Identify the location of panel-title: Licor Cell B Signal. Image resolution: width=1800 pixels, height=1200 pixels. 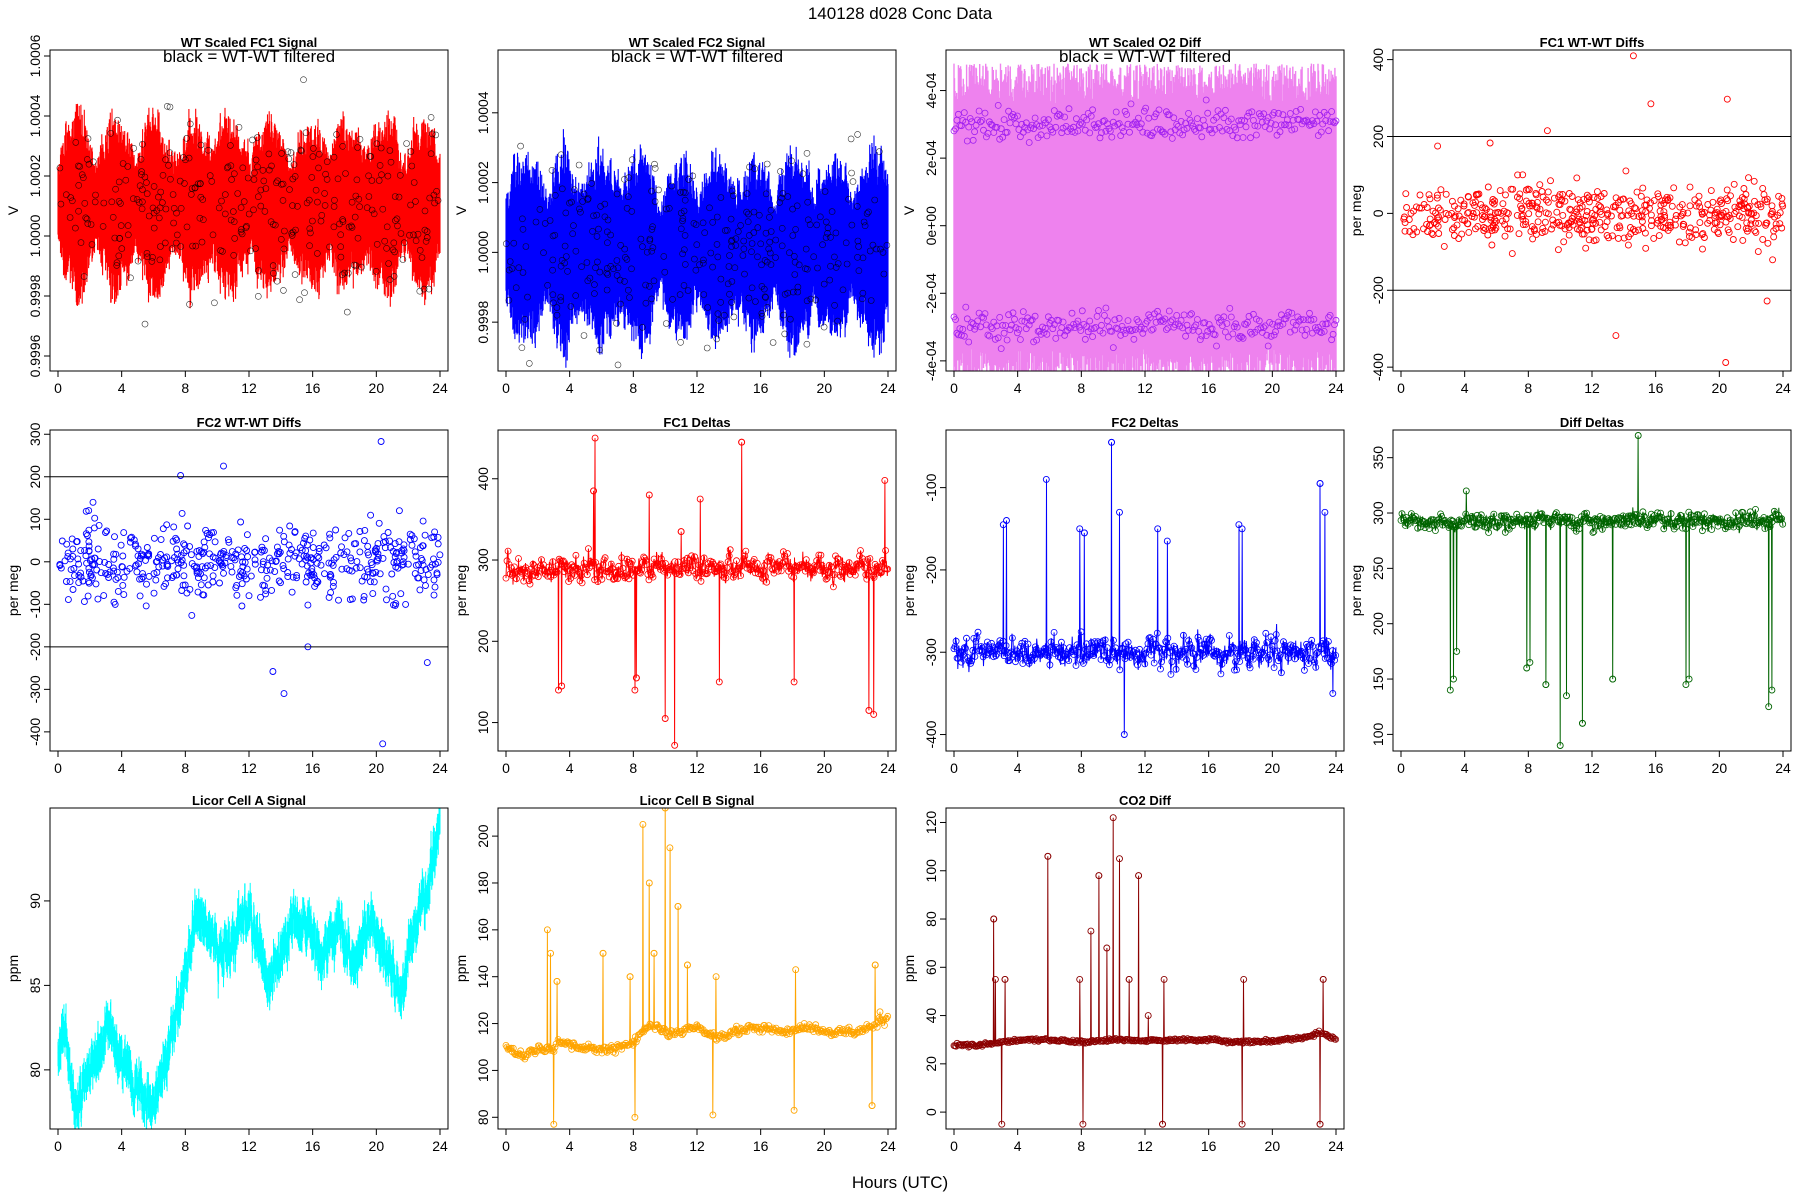
(697, 800).